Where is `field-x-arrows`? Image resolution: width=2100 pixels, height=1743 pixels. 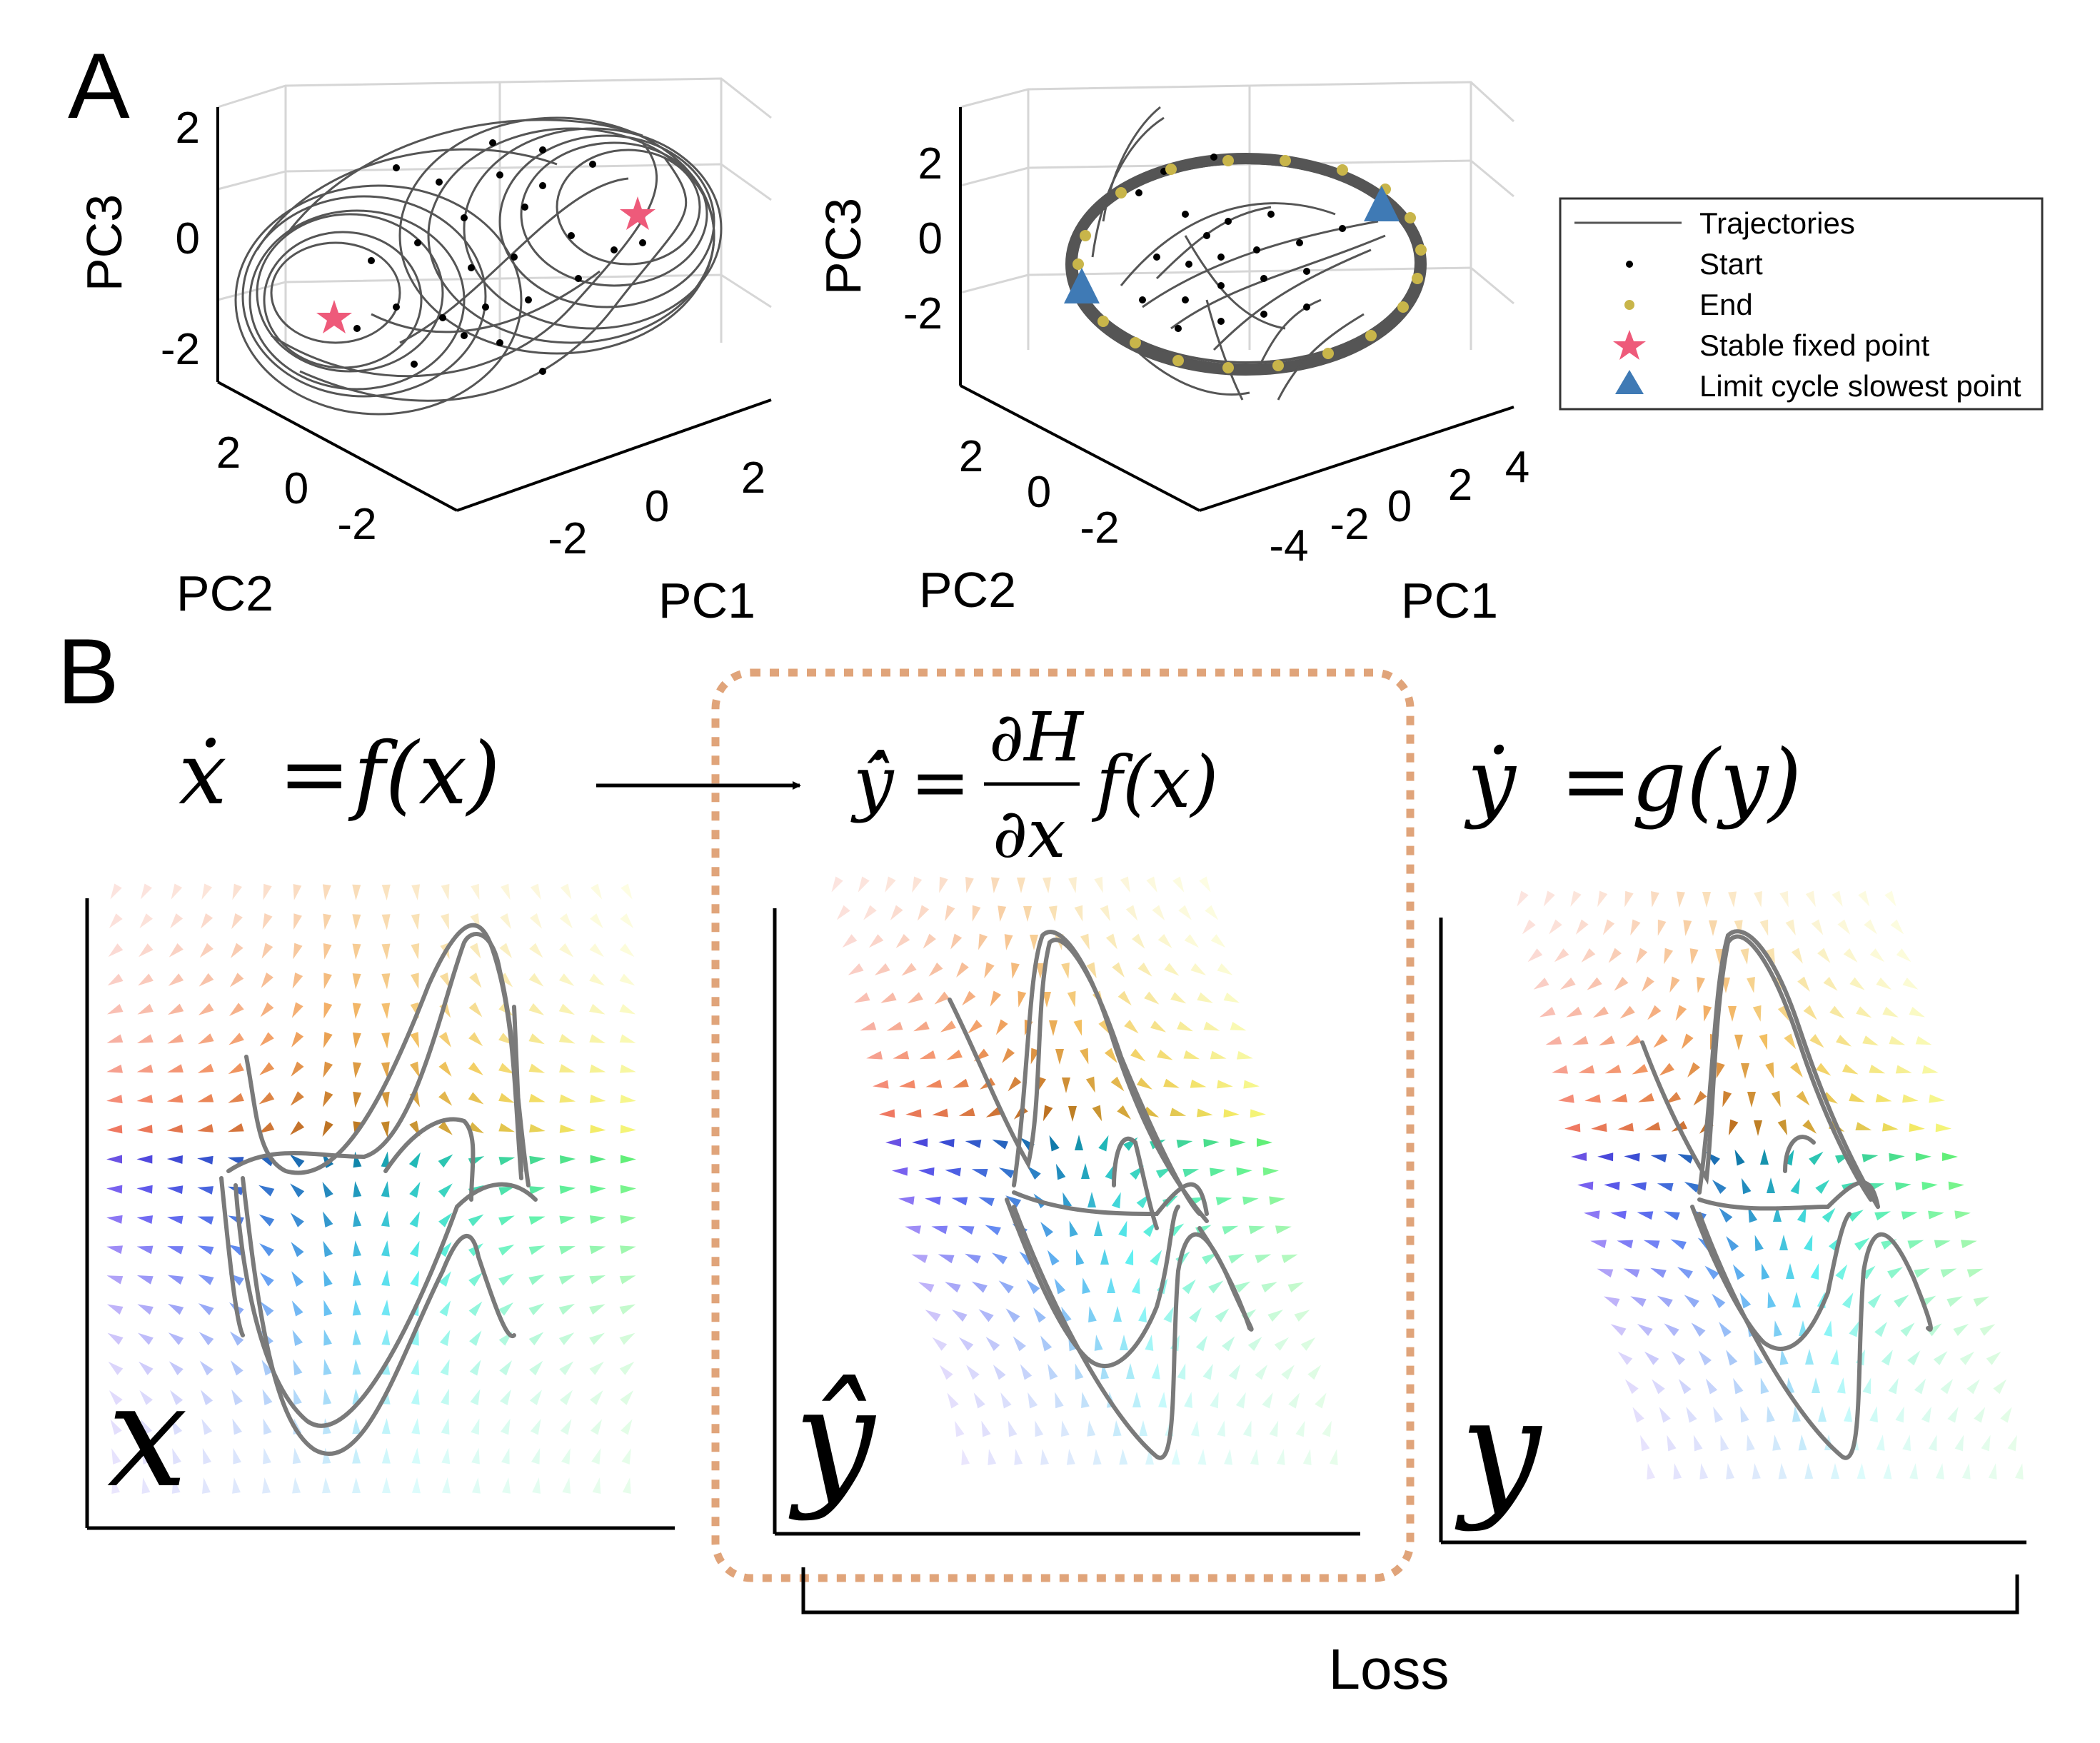
field-x-arrows is located at coordinates (371, 1188).